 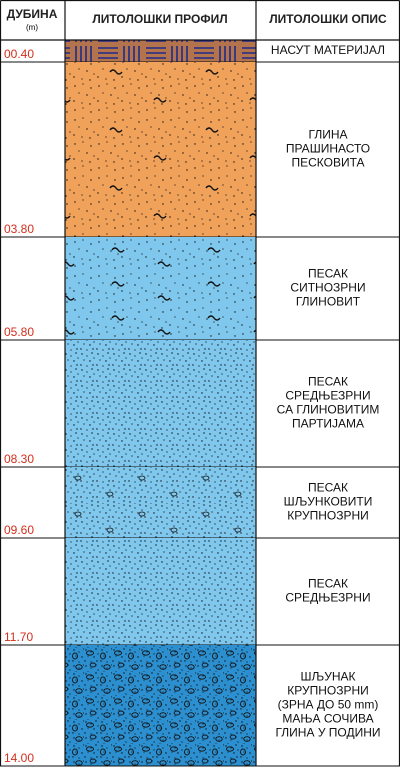 What do you see at coordinates (328, 135) in the screenshot?
I see `description-line: ГЛИНА` at bounding box center [328, 135].